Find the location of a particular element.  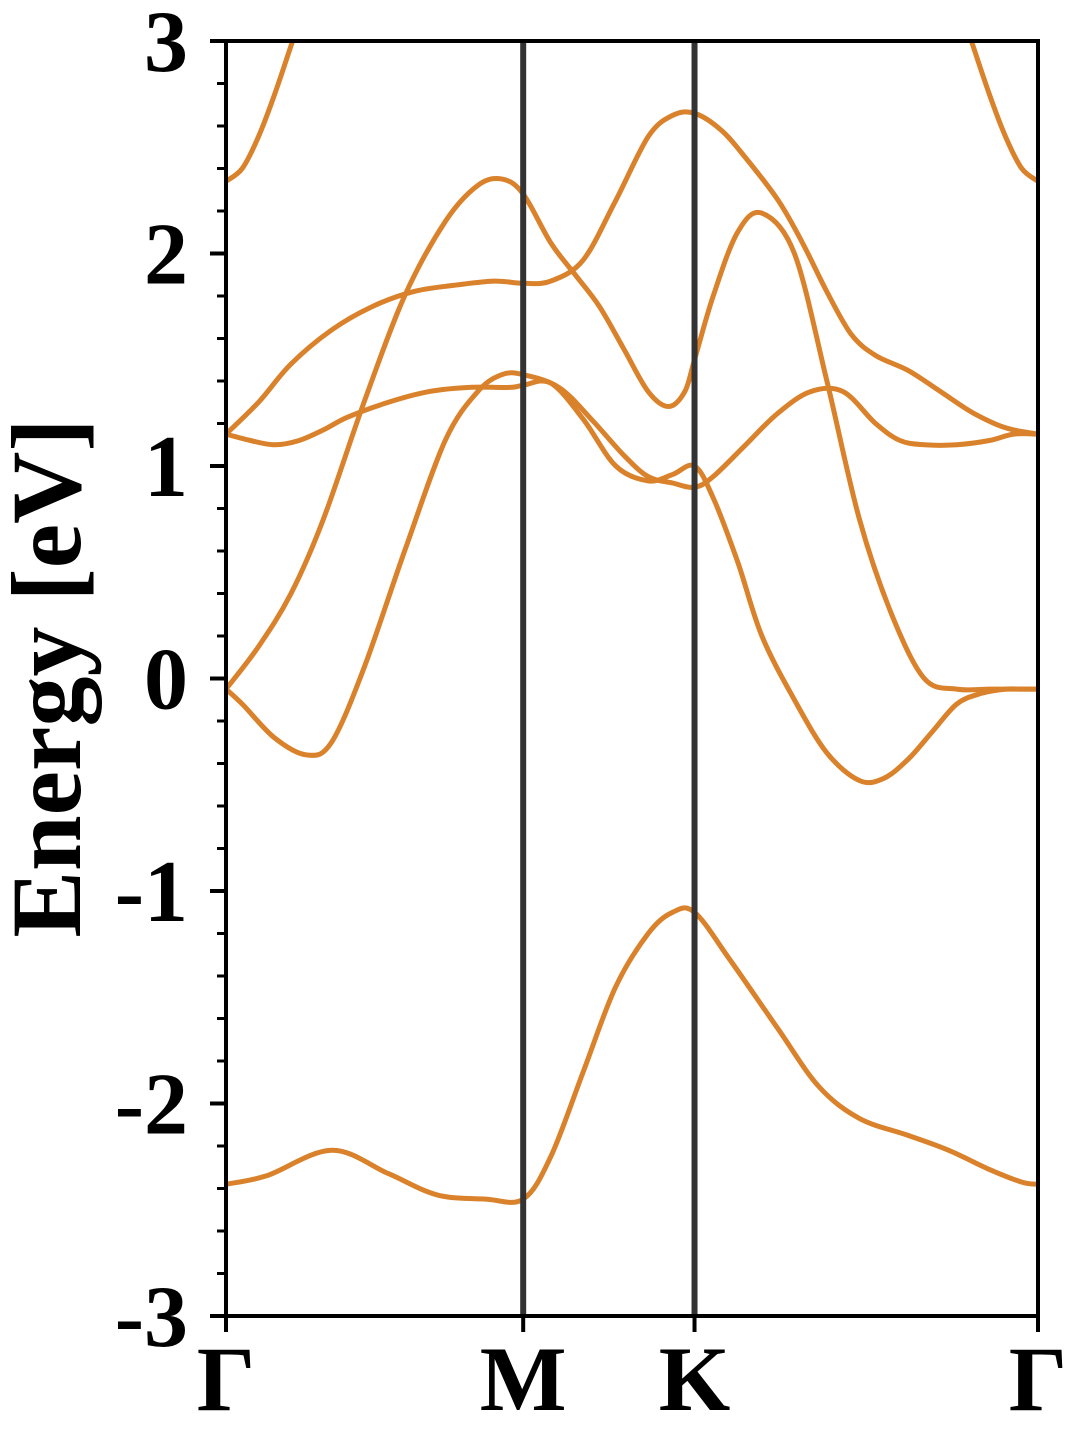

x-tick-label: K is located at coordinates (695, 1379).